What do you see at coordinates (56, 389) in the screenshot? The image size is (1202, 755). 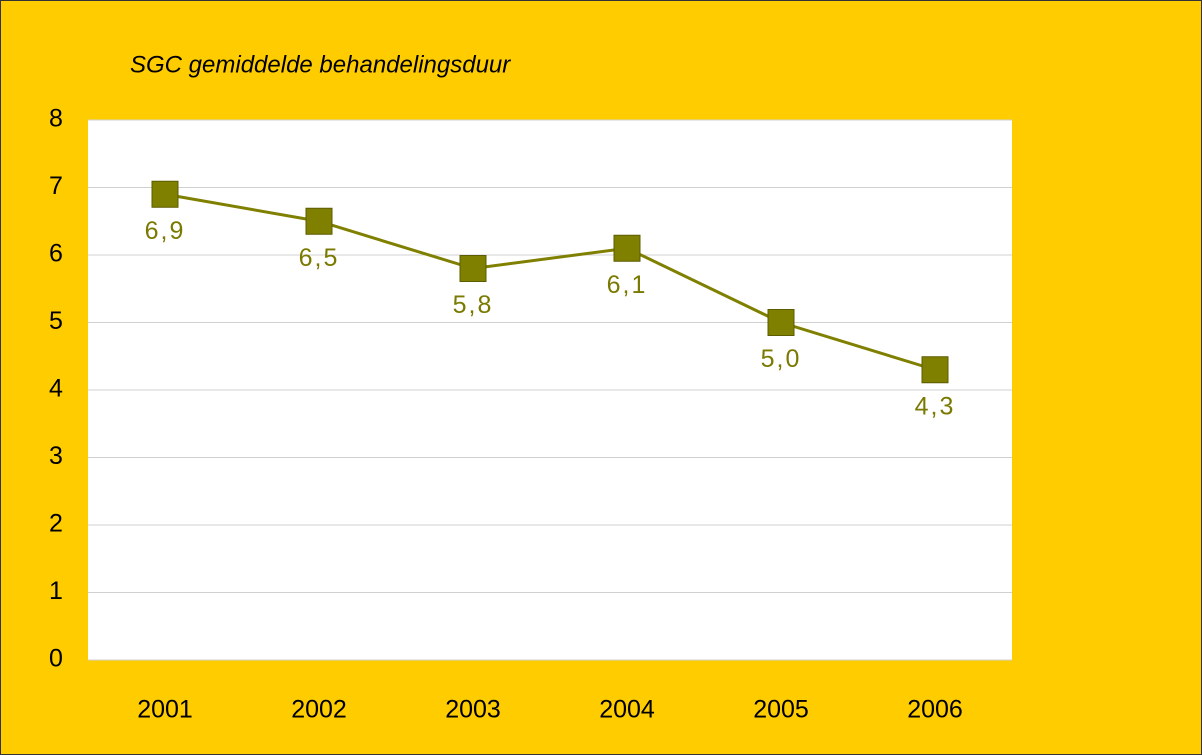 I see `y-tick-label: 4` at bounding box center [56, 389].